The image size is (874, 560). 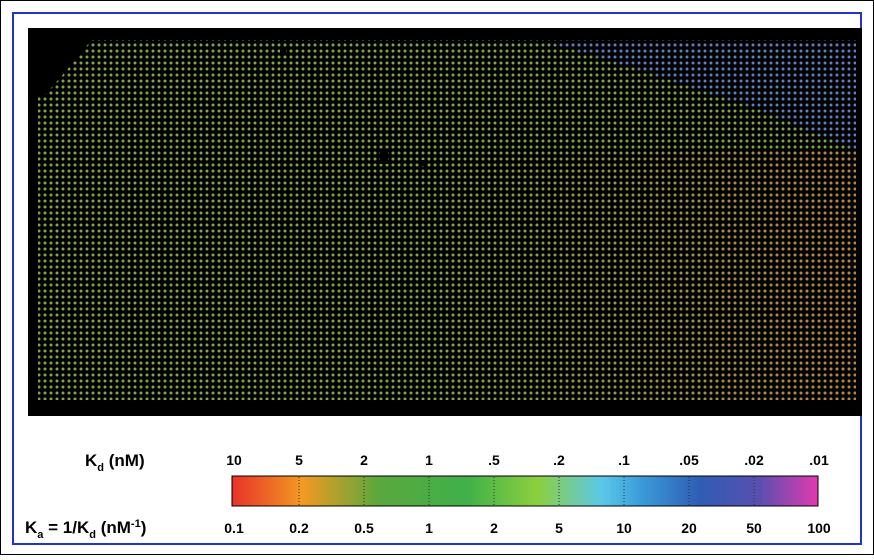 I want to click on ka-tick-label: 1, so click(x=429, y=528).